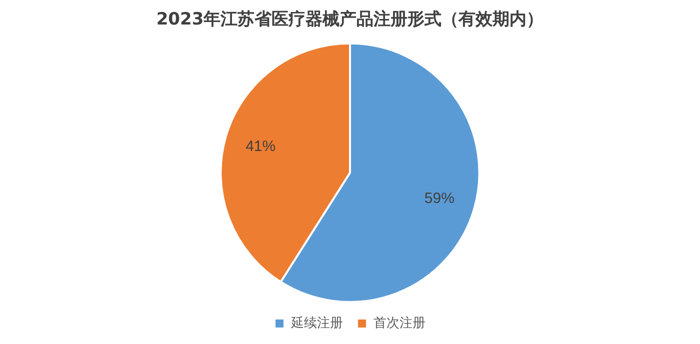 Image resolution: width=700 pixels, height=344 pixels. What do you see at coordinates (261, 146) in the screenshot?
I see `data-label: 41%` at bounding box center [261, 146].